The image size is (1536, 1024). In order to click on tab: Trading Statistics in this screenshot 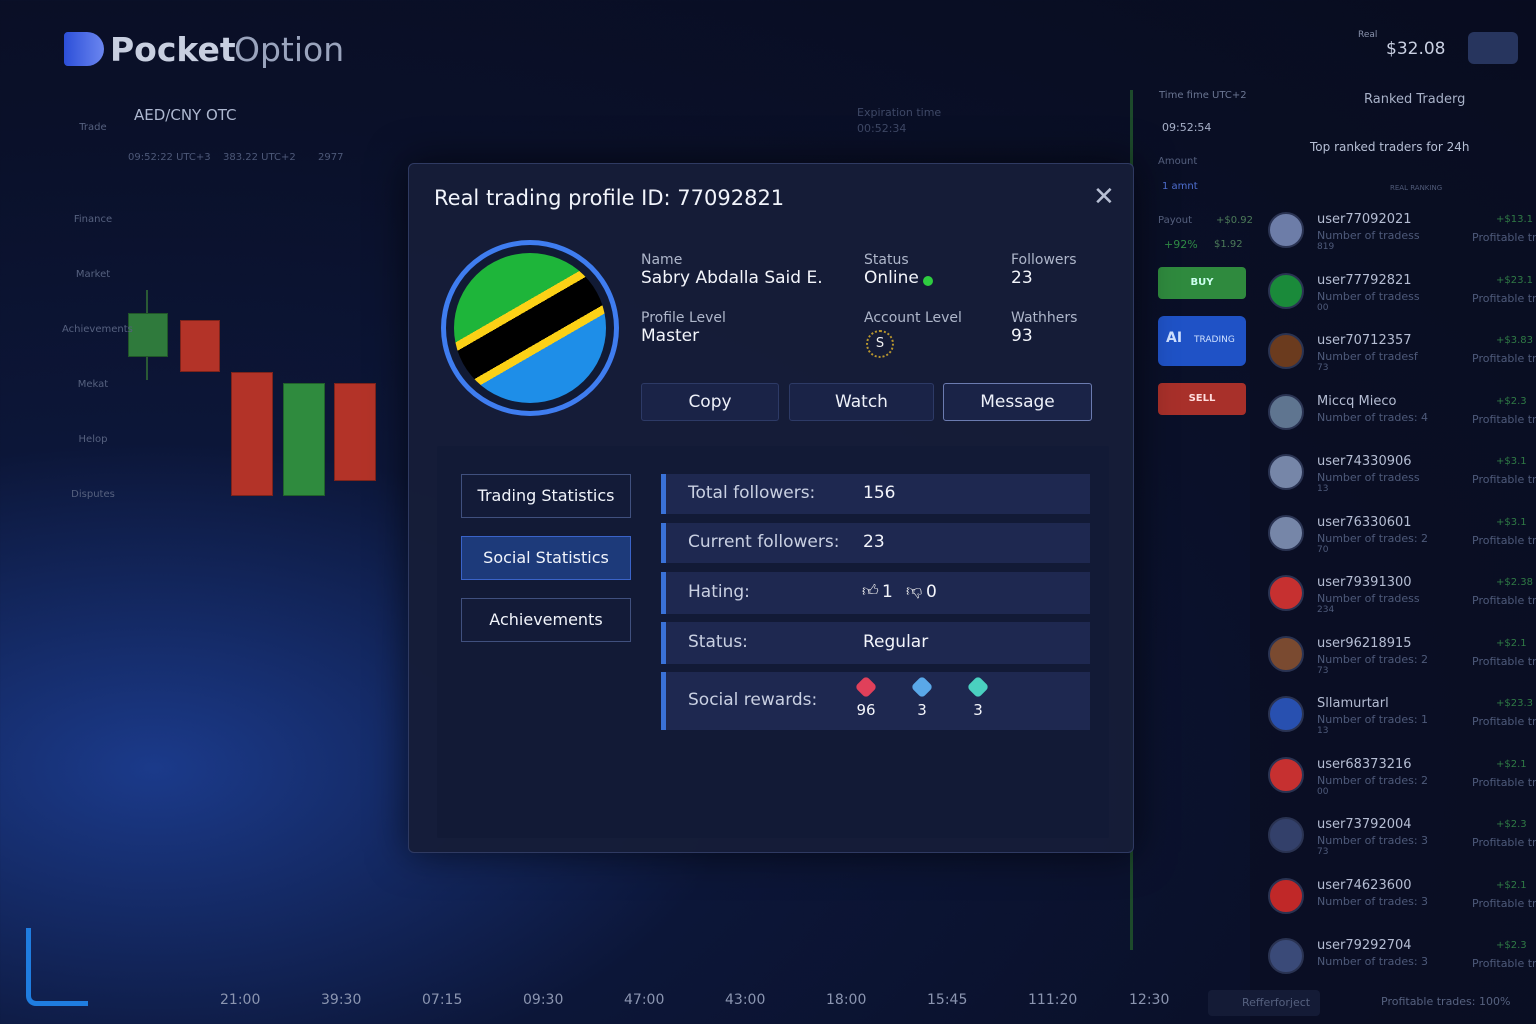, I will do `click(546, 496)`.